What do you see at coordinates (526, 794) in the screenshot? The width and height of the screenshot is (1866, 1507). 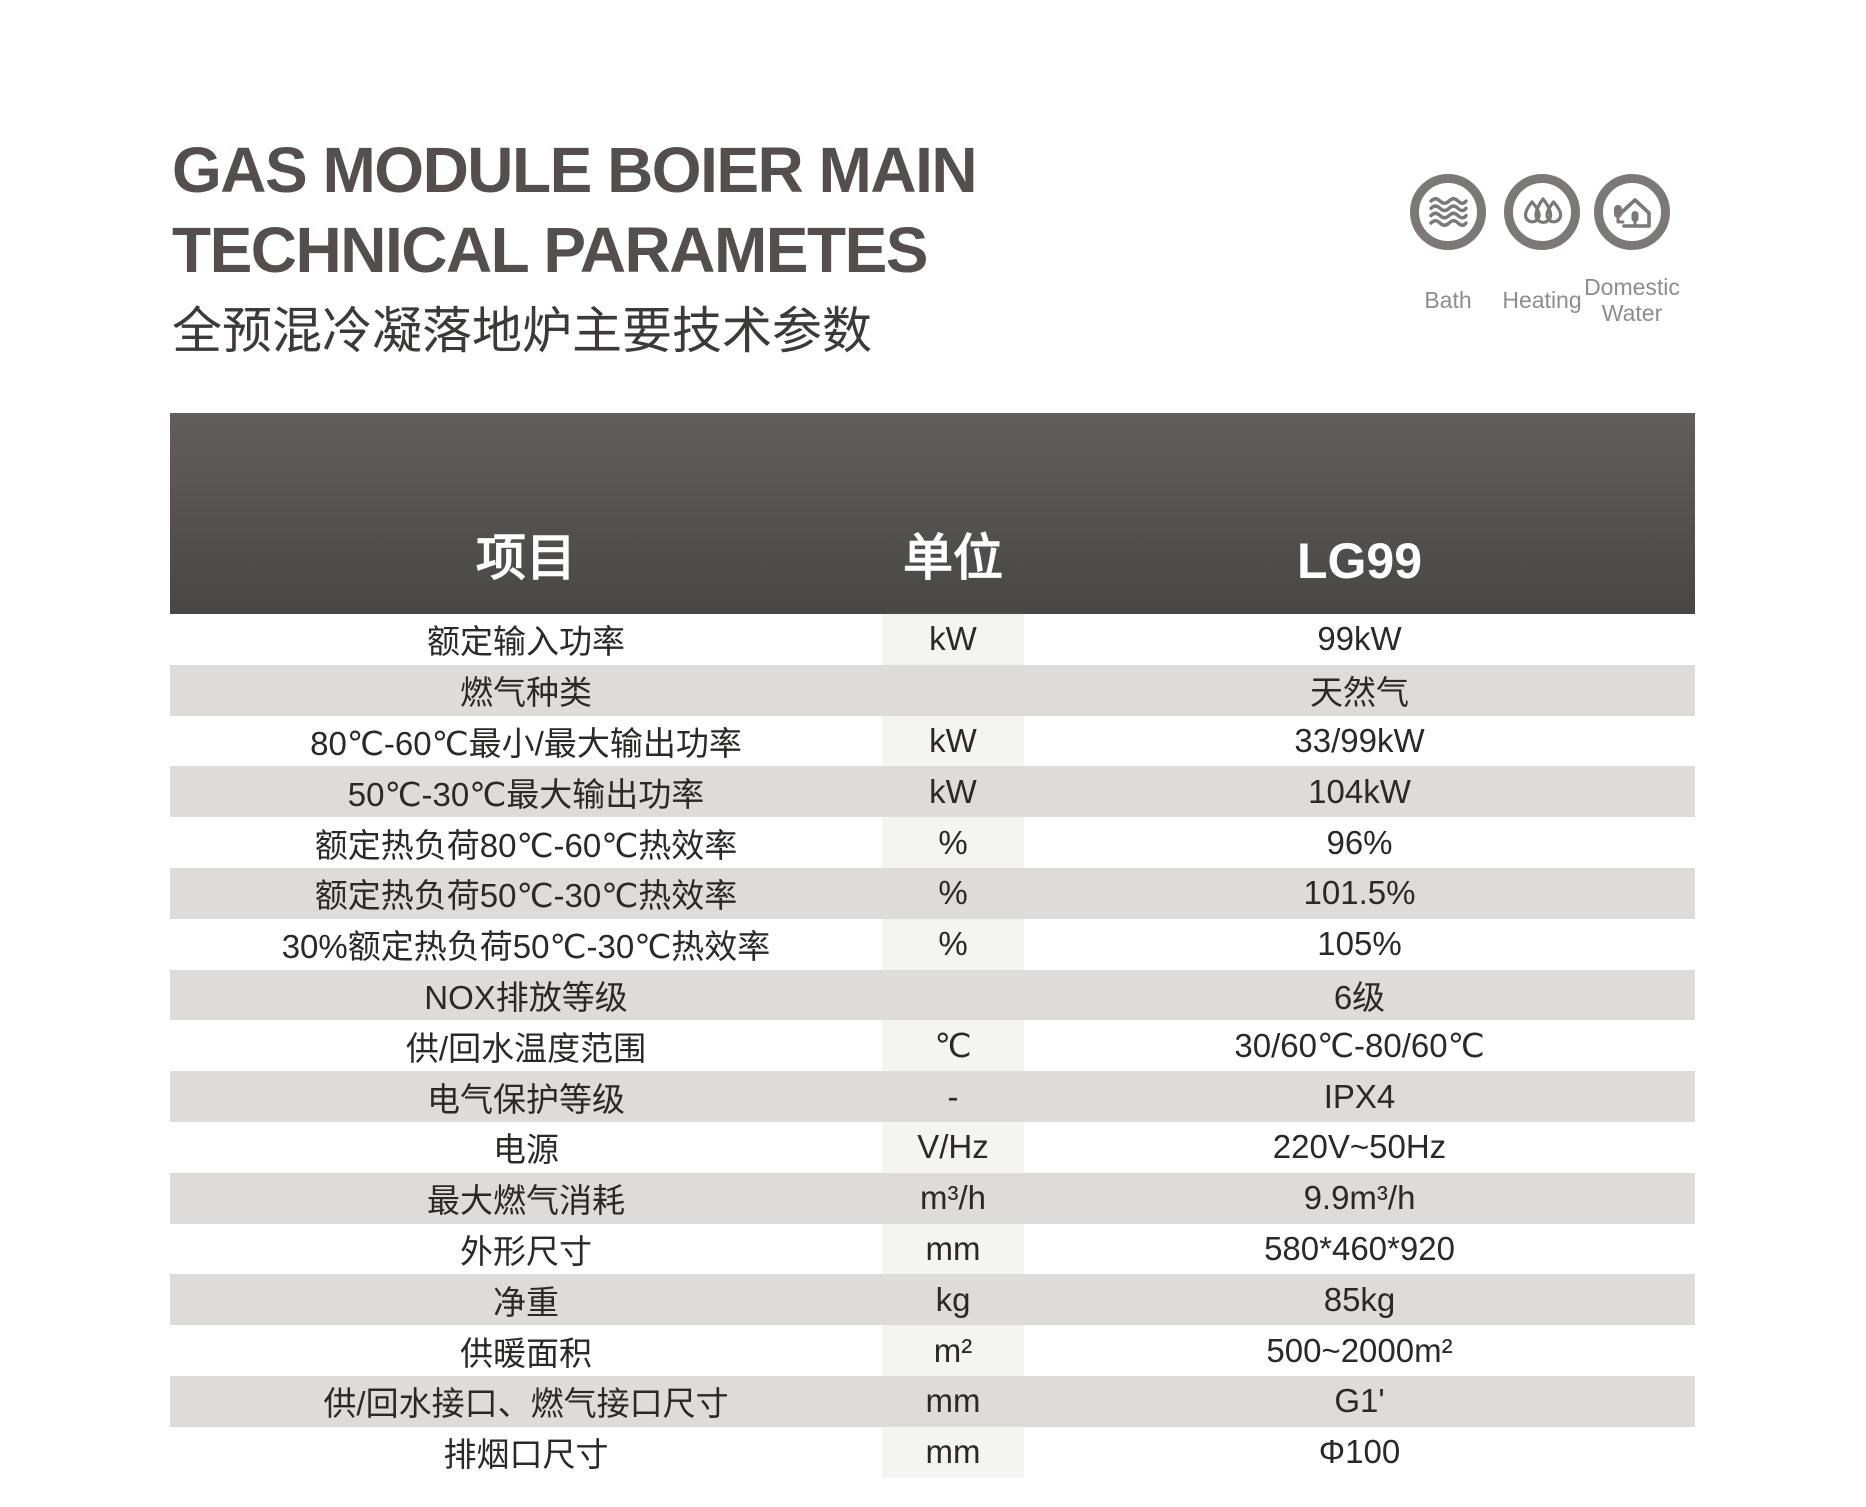 I see `cell-item: 50℃-30℃最大输出功率` at bounding box center [526, 794].